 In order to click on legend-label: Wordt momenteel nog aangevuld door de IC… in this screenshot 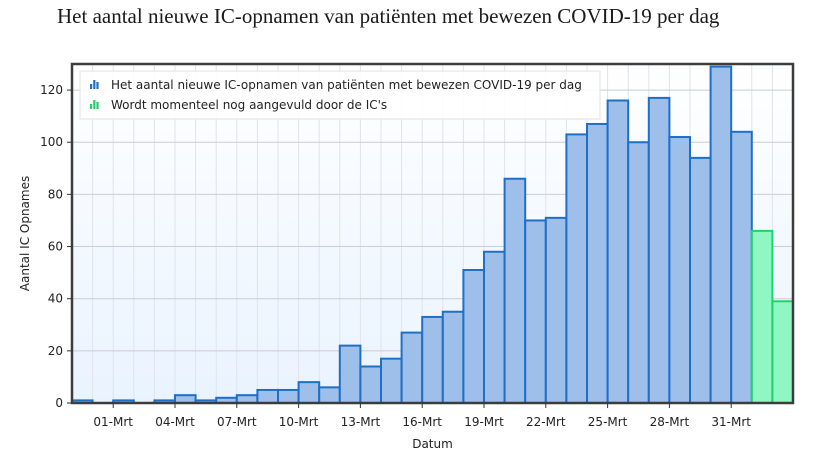, I will do `click(249, 105)`.